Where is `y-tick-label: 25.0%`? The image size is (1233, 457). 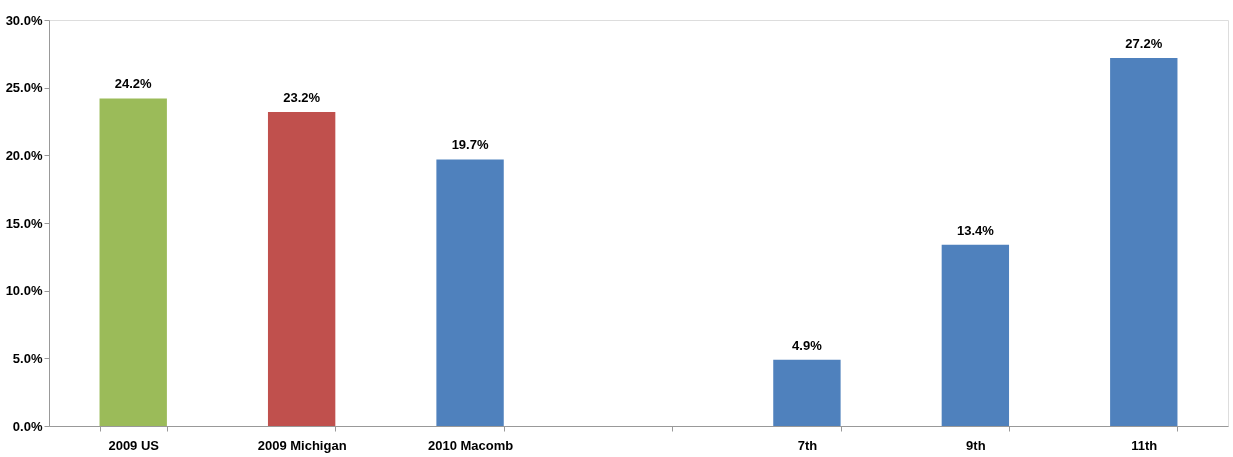 y-tick-label: 25.0% is located at coordinates (24, 88).